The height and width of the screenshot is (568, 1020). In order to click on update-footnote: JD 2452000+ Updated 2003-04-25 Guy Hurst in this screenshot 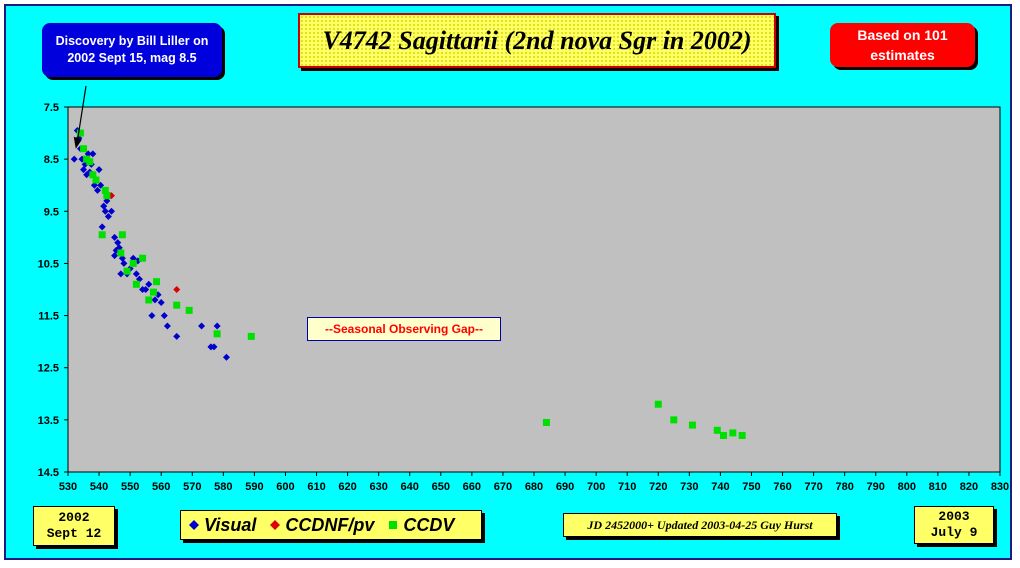, I will do `click(700, 525)`.